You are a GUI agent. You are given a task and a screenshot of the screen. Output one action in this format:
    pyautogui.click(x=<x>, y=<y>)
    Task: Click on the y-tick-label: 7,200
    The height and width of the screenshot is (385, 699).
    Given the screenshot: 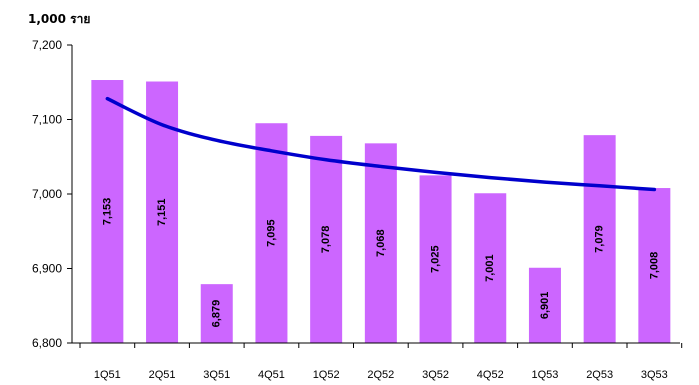 What is the action you would take?
    pyautogui.click(x=47, y=45)
    